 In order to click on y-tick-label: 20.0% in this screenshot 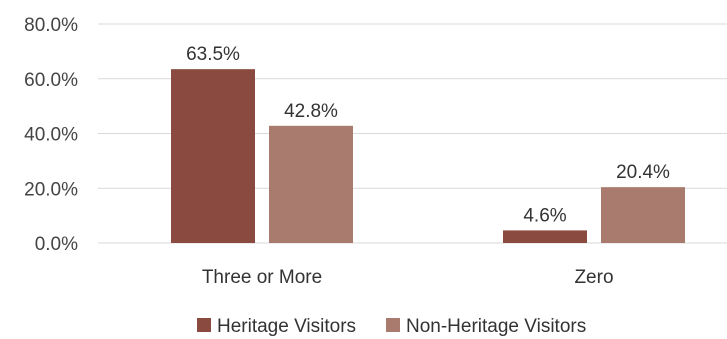, I will do `click(51, 189)`.